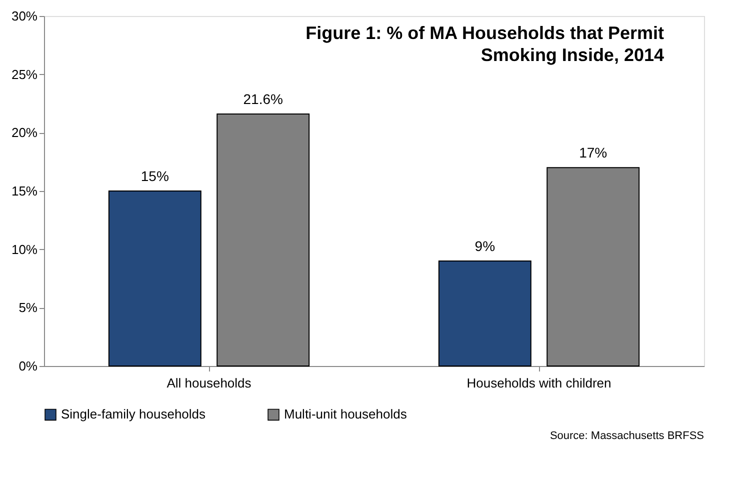 The height and width of the screenshot is (490, 751). I want to click on y-tick-label: 10%, so click(24, 249).